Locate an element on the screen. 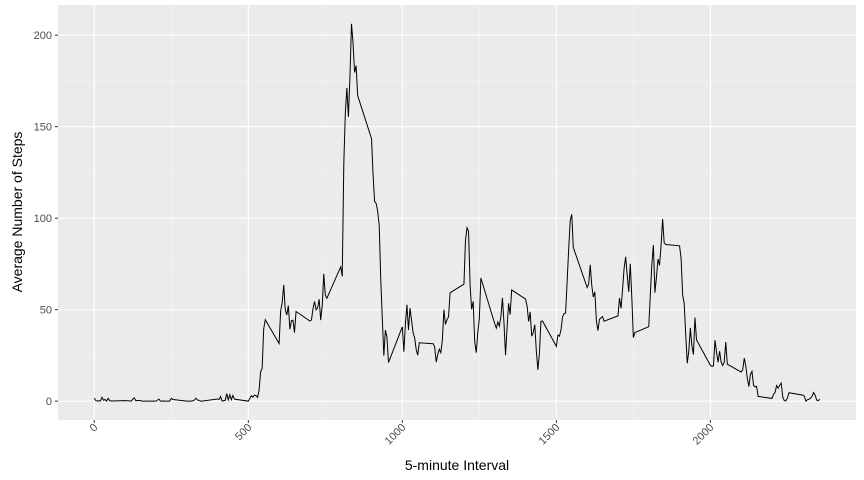 The image size is (864, 480). y-tick-label: 200 is located at coordinates (43, 36).